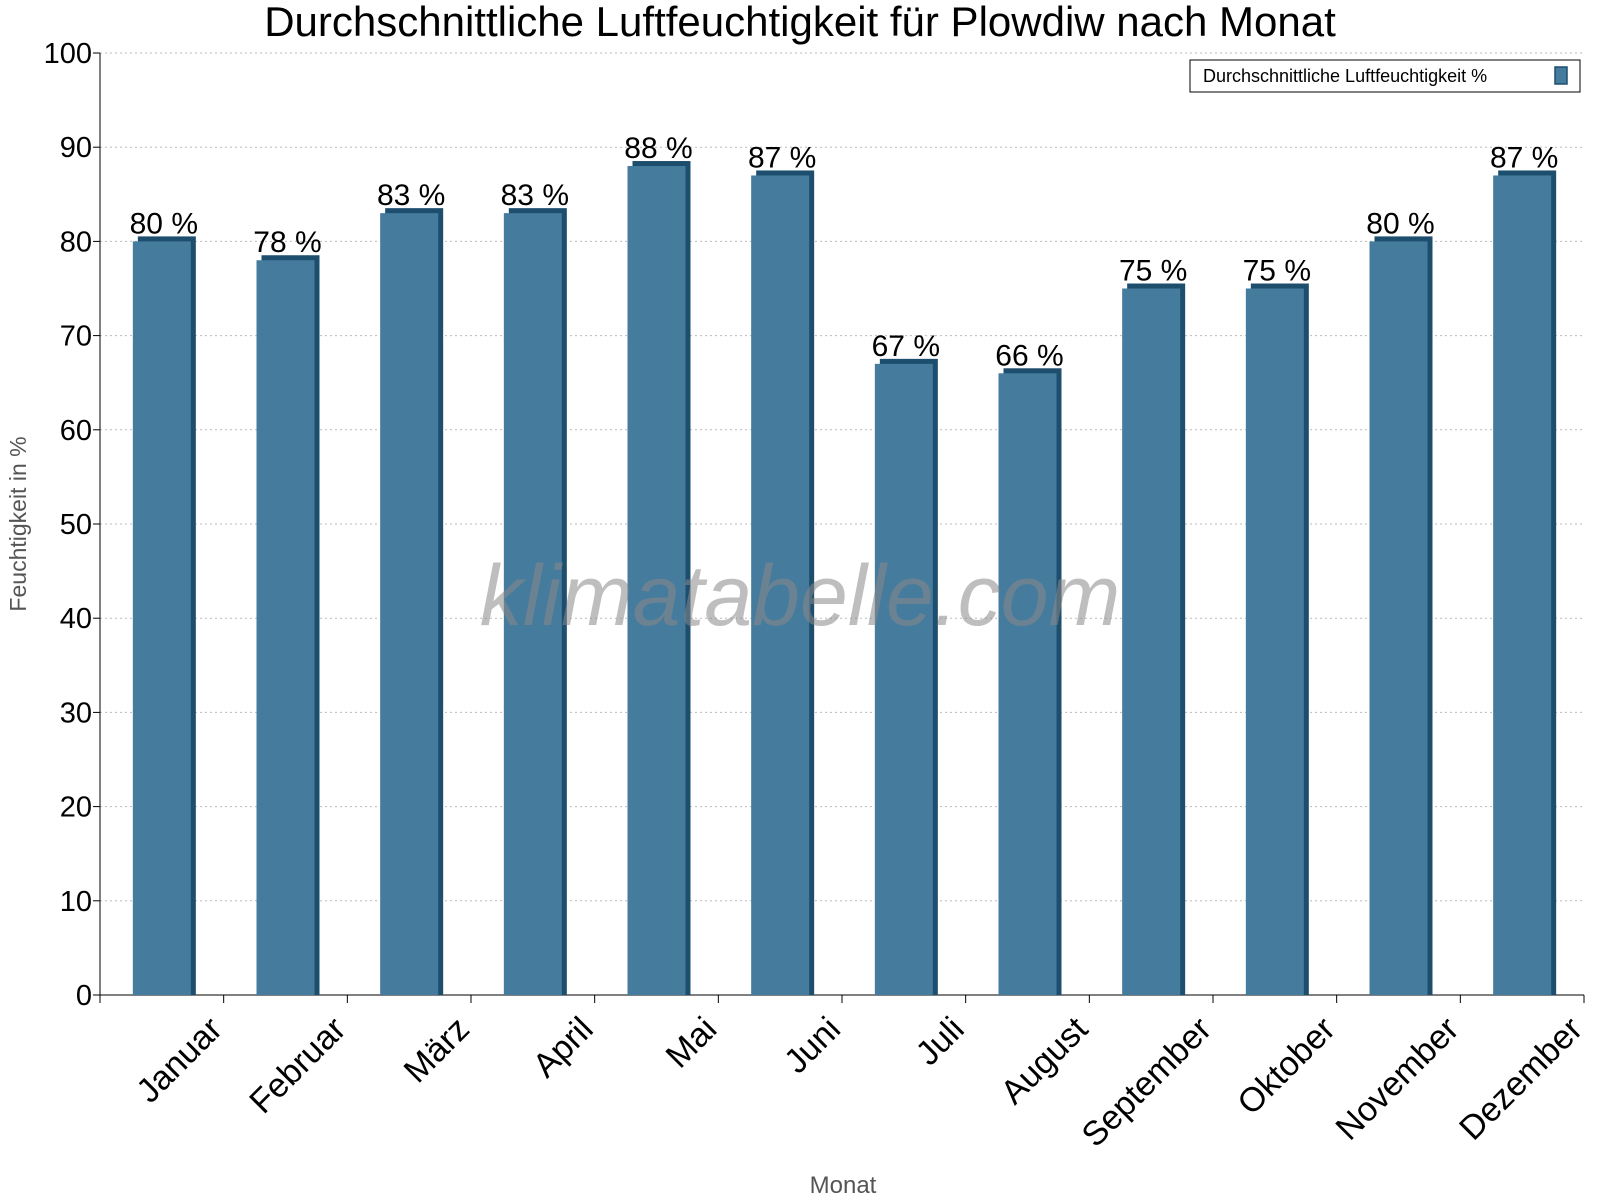 The width and height of the screenshot is (1600, 1200). I want to click on y-tick-label: 10, so click(76, 902).